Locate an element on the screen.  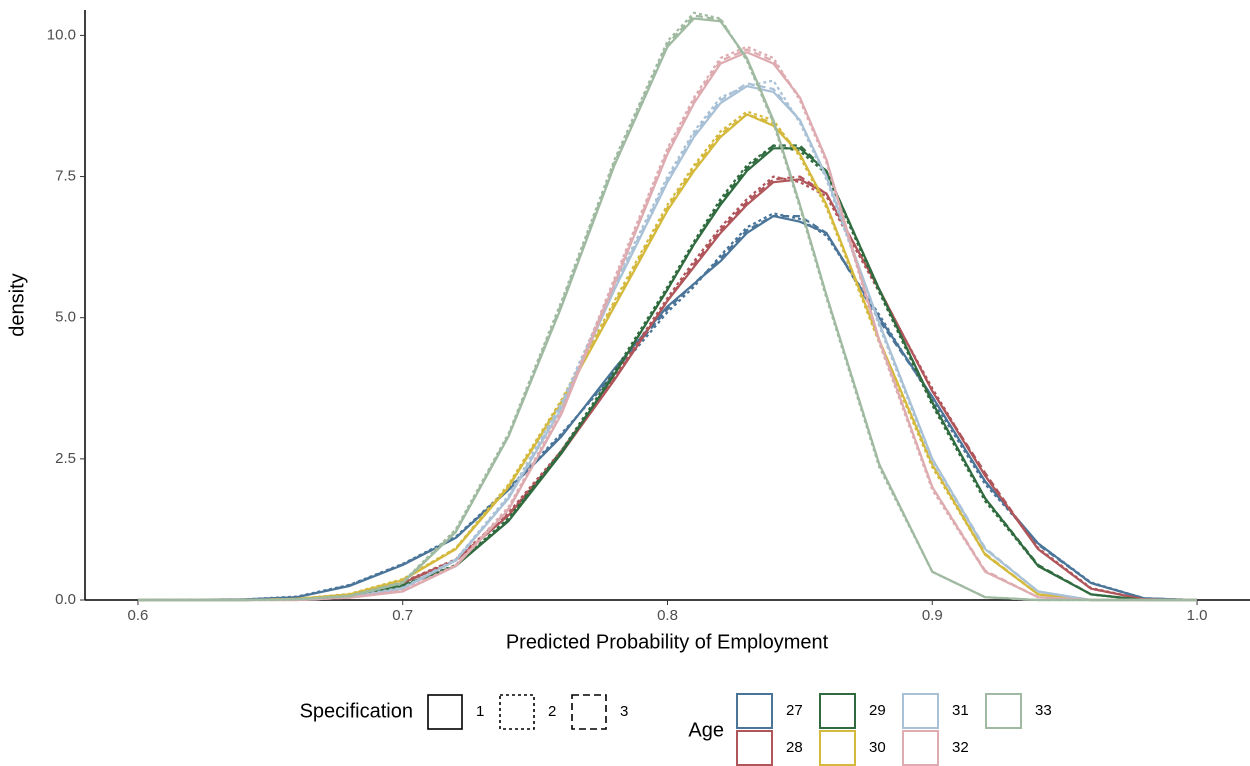
legend-label: 33 is located at coordinates (1043, 710).